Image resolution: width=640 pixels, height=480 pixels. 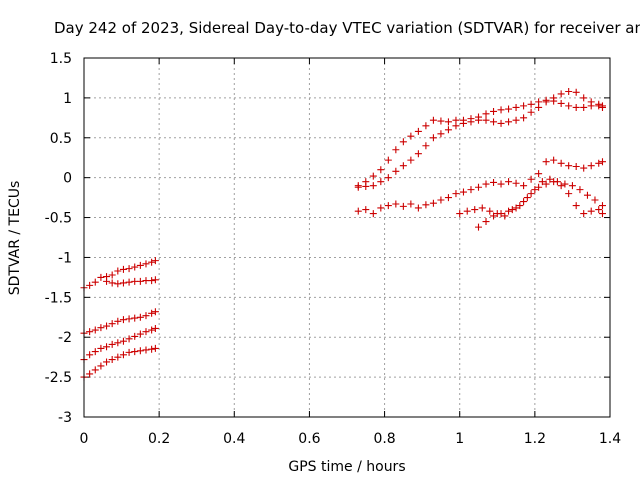 I want to click on x-tick-label: 0.4, so click(x=234, y=439).